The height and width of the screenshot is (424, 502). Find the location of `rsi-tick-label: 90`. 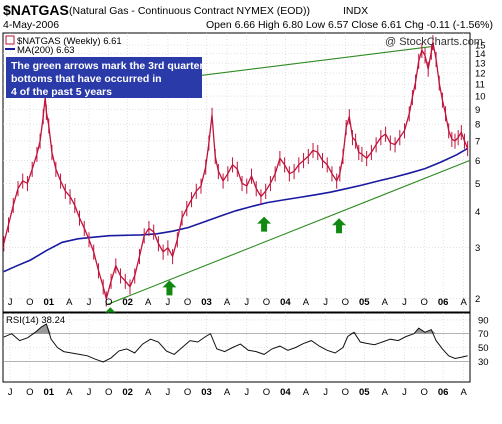

rsi-tick-label: 90 is located at coordinates (483, 320).